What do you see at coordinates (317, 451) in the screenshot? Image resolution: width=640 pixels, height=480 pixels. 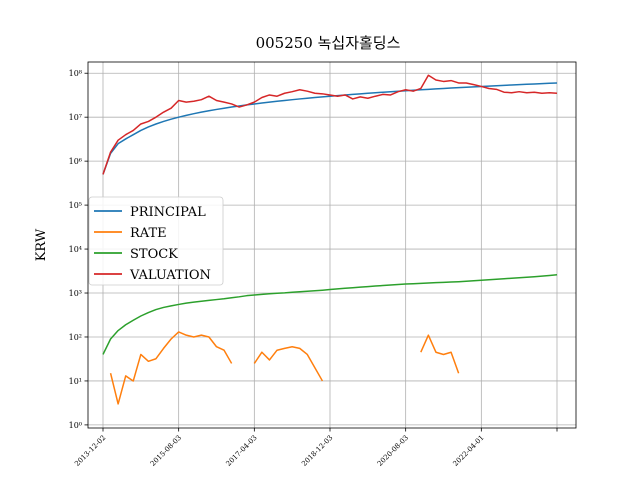 I see `x-tick-label: 2018-12-03` at bounding box center [317, 451].